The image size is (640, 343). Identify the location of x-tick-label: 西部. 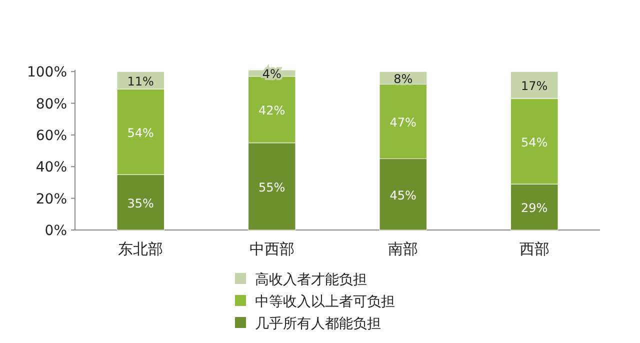
(534, 249).